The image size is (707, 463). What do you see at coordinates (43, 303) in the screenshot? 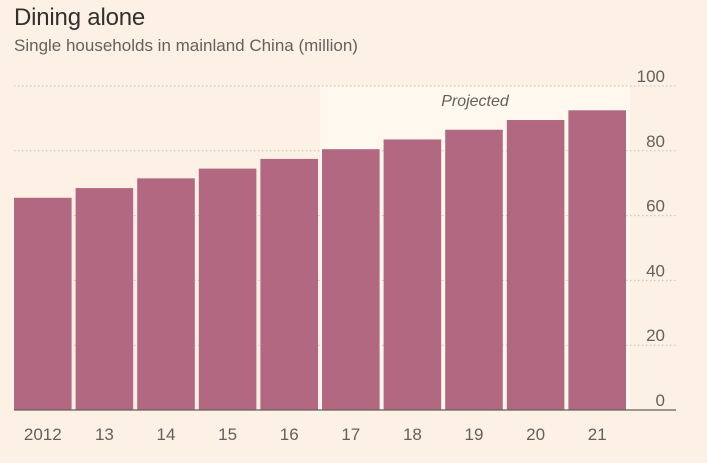
I see `bar-2012` at bounding box center [43, 303].